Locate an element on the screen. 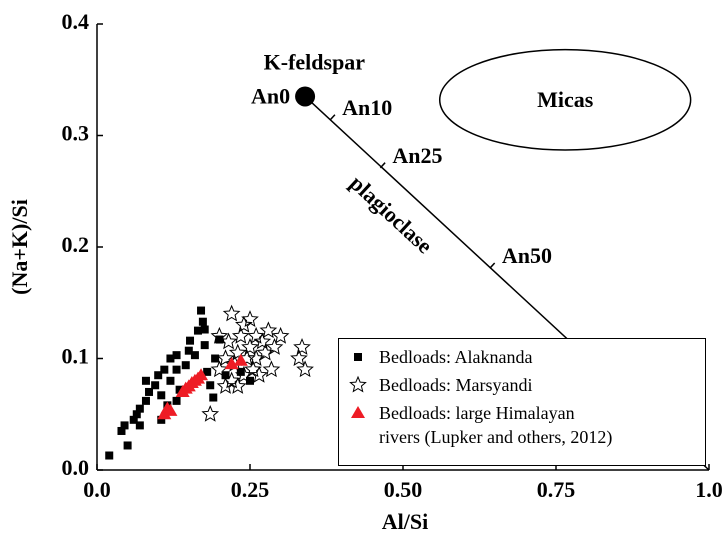 Image resolution: width=725 pixels, height=544 pixels. micas-region is located at coordinates (565, 99).